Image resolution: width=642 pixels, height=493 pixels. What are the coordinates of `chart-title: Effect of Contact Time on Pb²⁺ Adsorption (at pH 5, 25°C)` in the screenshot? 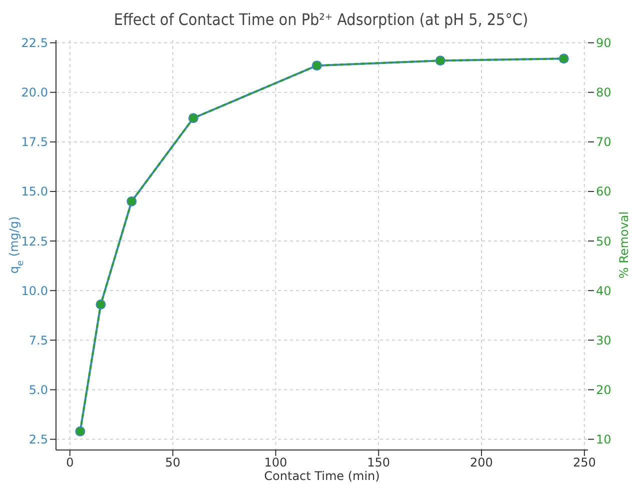 It's located at (321, 20).